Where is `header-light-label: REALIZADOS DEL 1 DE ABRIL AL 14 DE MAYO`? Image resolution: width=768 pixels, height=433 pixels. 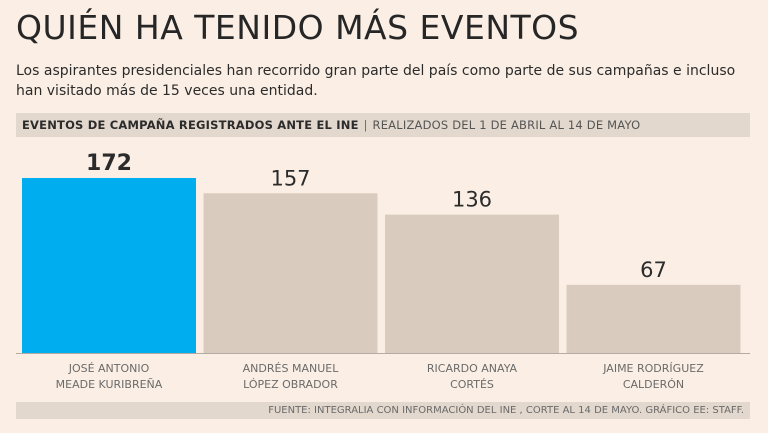 header-light-label: REALIZADOS DEL 1 DE ABRIL AL 14 DE MAYO is located at coordinates (506, 125).